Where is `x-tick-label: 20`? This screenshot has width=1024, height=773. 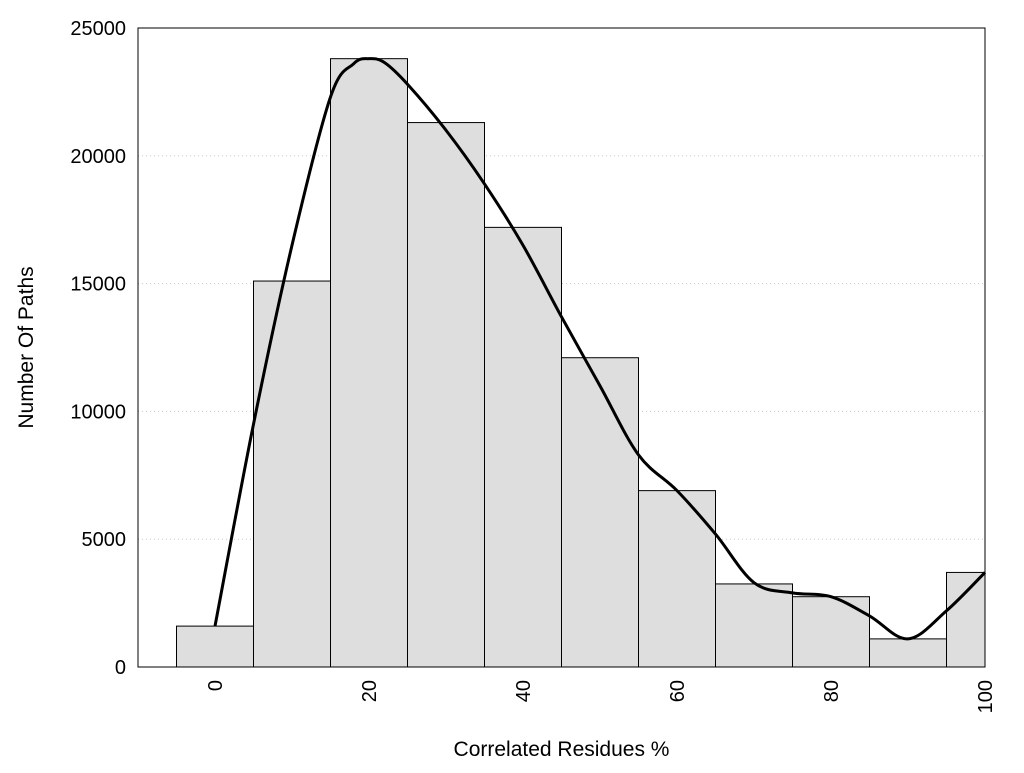
x-tick-label: 20 is located at coordinates (370, 691).